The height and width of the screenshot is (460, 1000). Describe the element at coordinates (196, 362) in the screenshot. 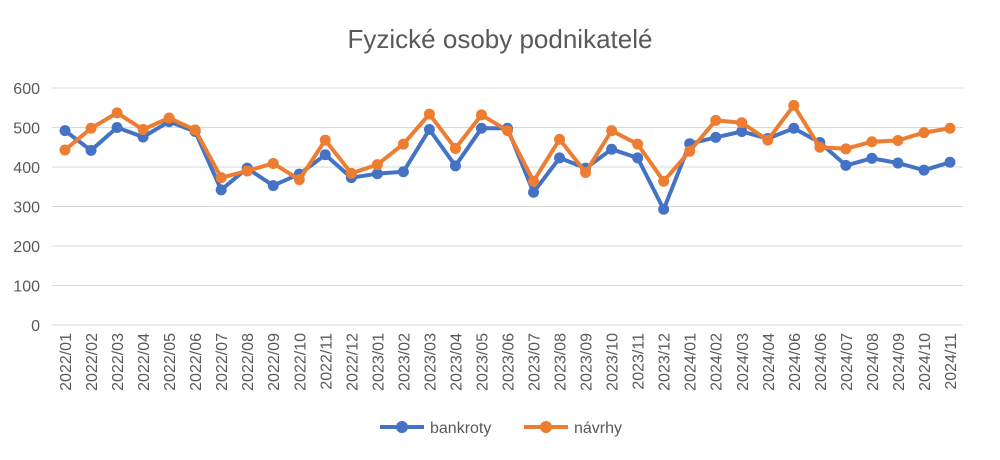

I see `x-tick-label: 2022/06` at that location.